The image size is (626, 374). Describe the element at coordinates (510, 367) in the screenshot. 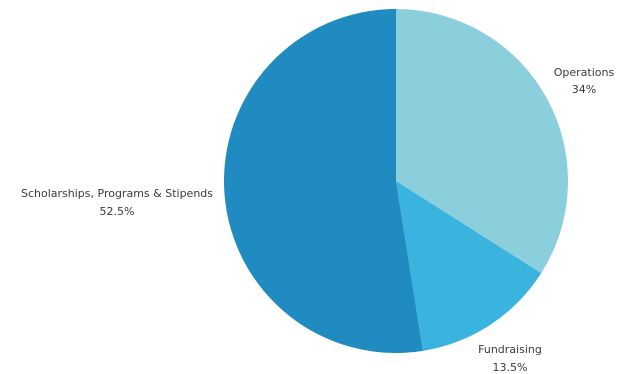

I see `slice-value-fundraising: 13.5%` at that location.